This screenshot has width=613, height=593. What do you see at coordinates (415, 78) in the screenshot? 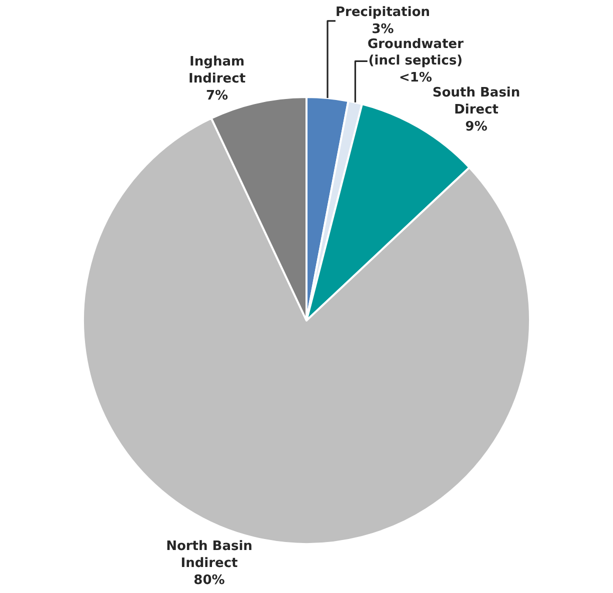
I see `data-label: <1%` at bounding box center [415, 78].